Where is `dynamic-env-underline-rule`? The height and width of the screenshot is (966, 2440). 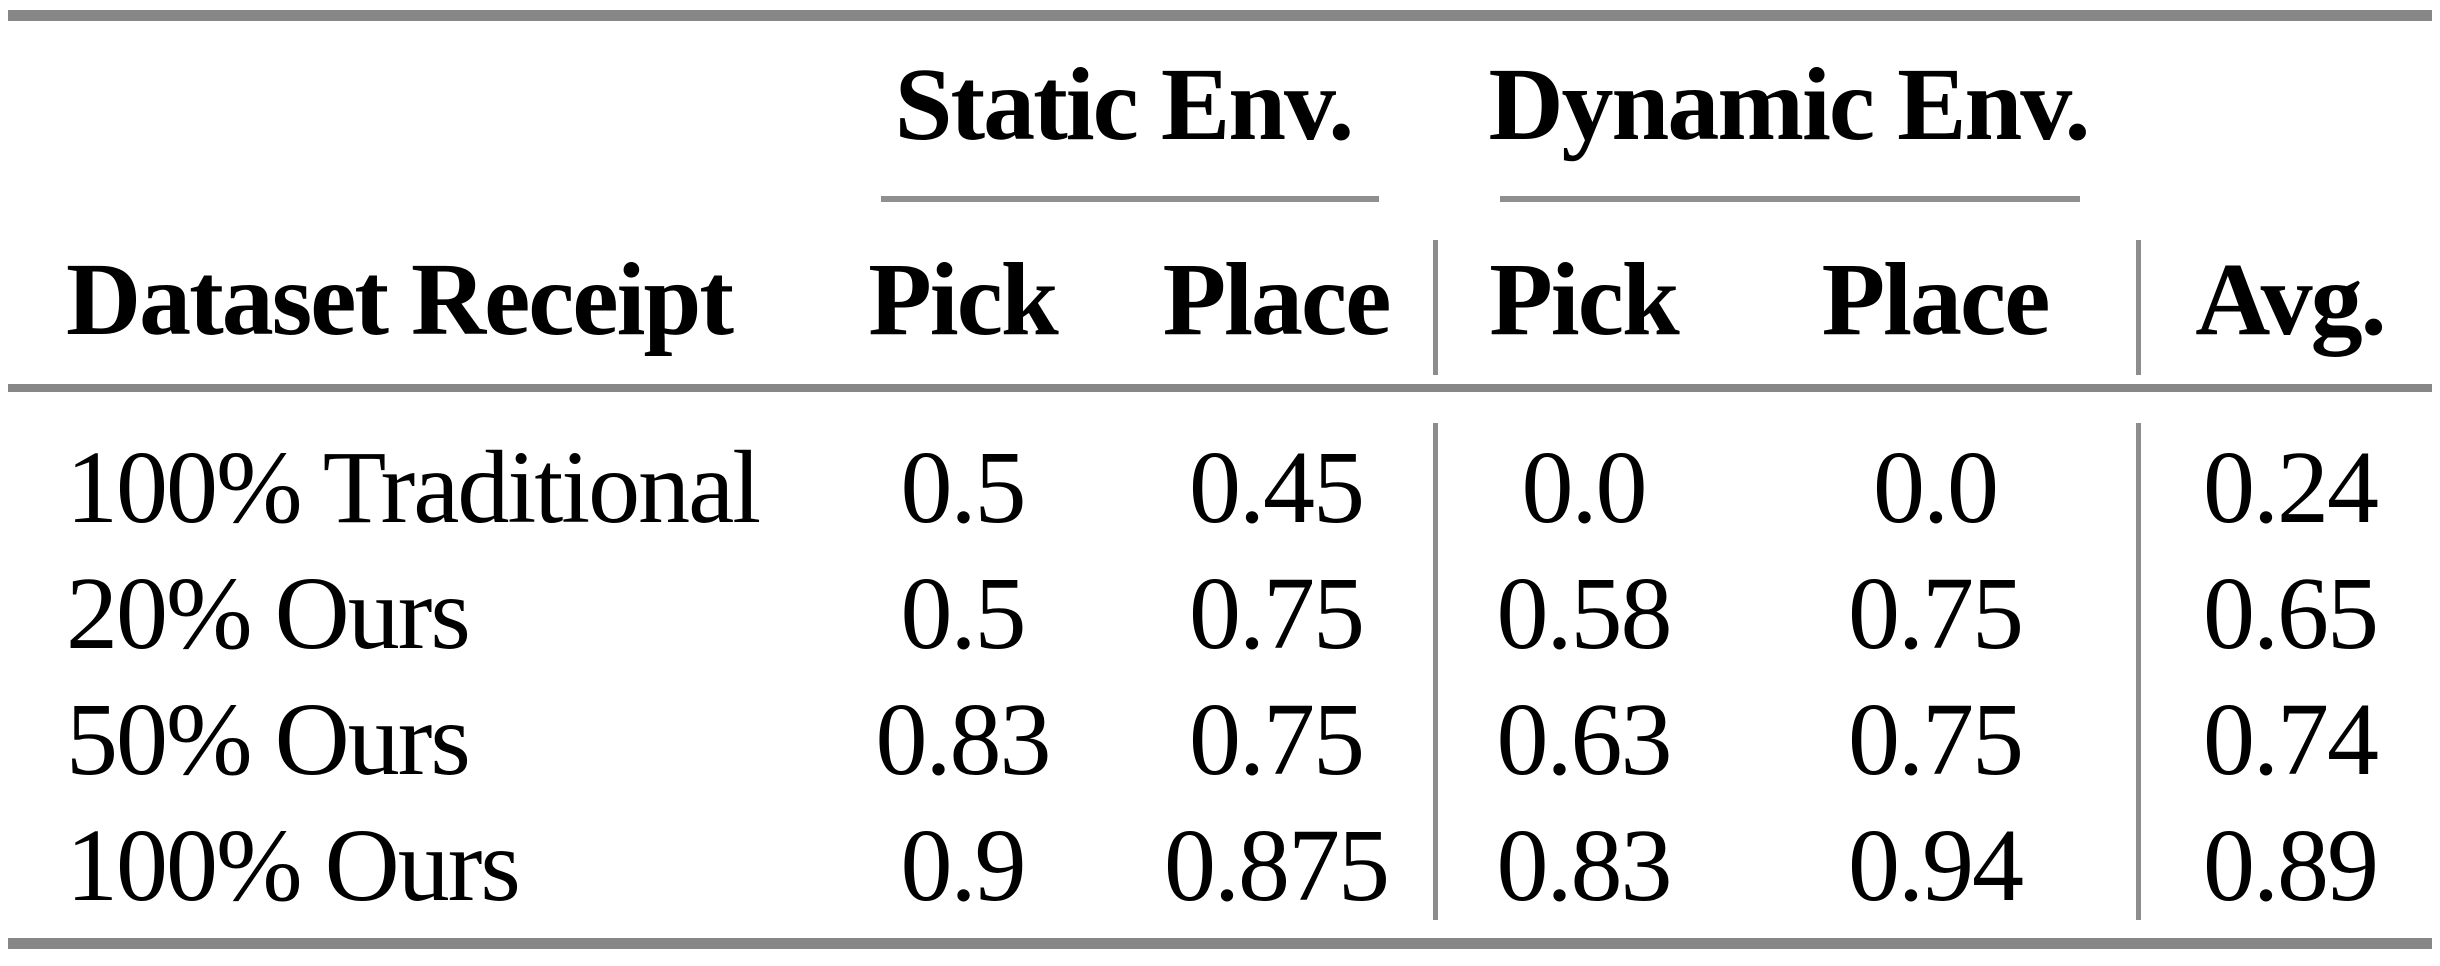 dynamic-env-underline-rule is located at coordinates (1790, 199).